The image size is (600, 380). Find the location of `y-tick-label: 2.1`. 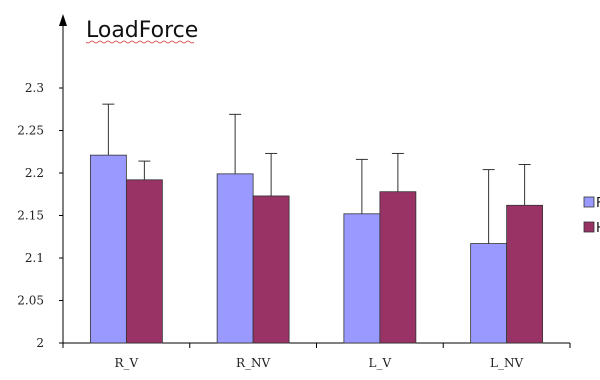

y-tick-label: 2.1 is located at coordinates (34, 258).